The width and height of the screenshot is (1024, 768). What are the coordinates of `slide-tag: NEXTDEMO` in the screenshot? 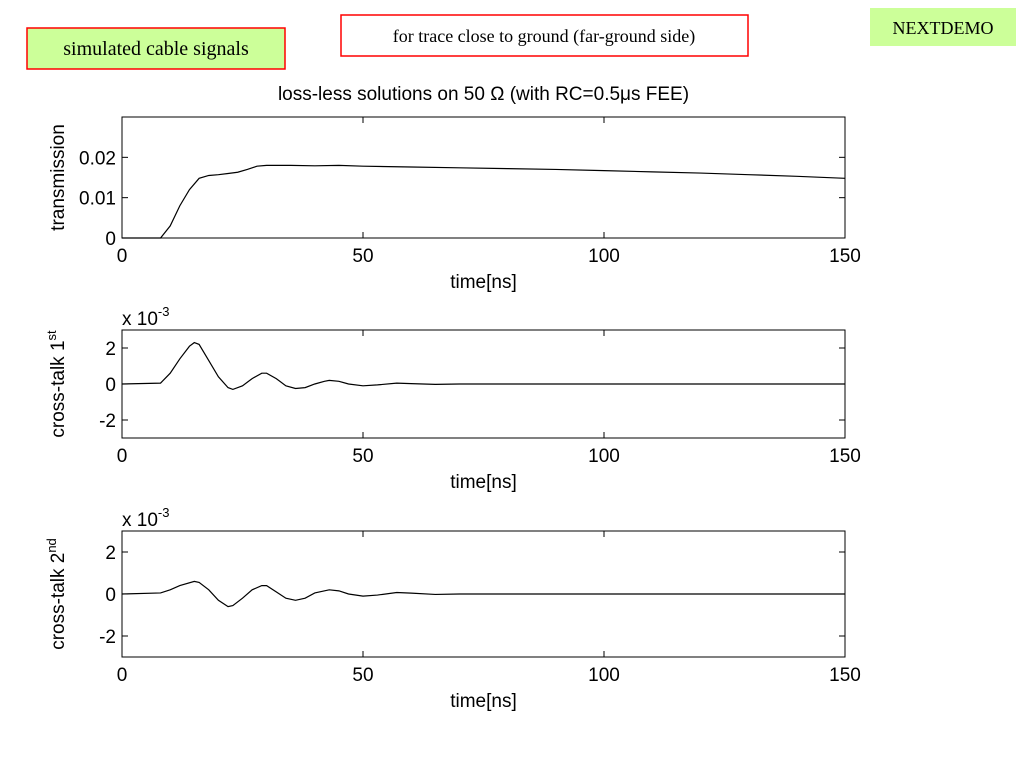 It's located at (943, 28).